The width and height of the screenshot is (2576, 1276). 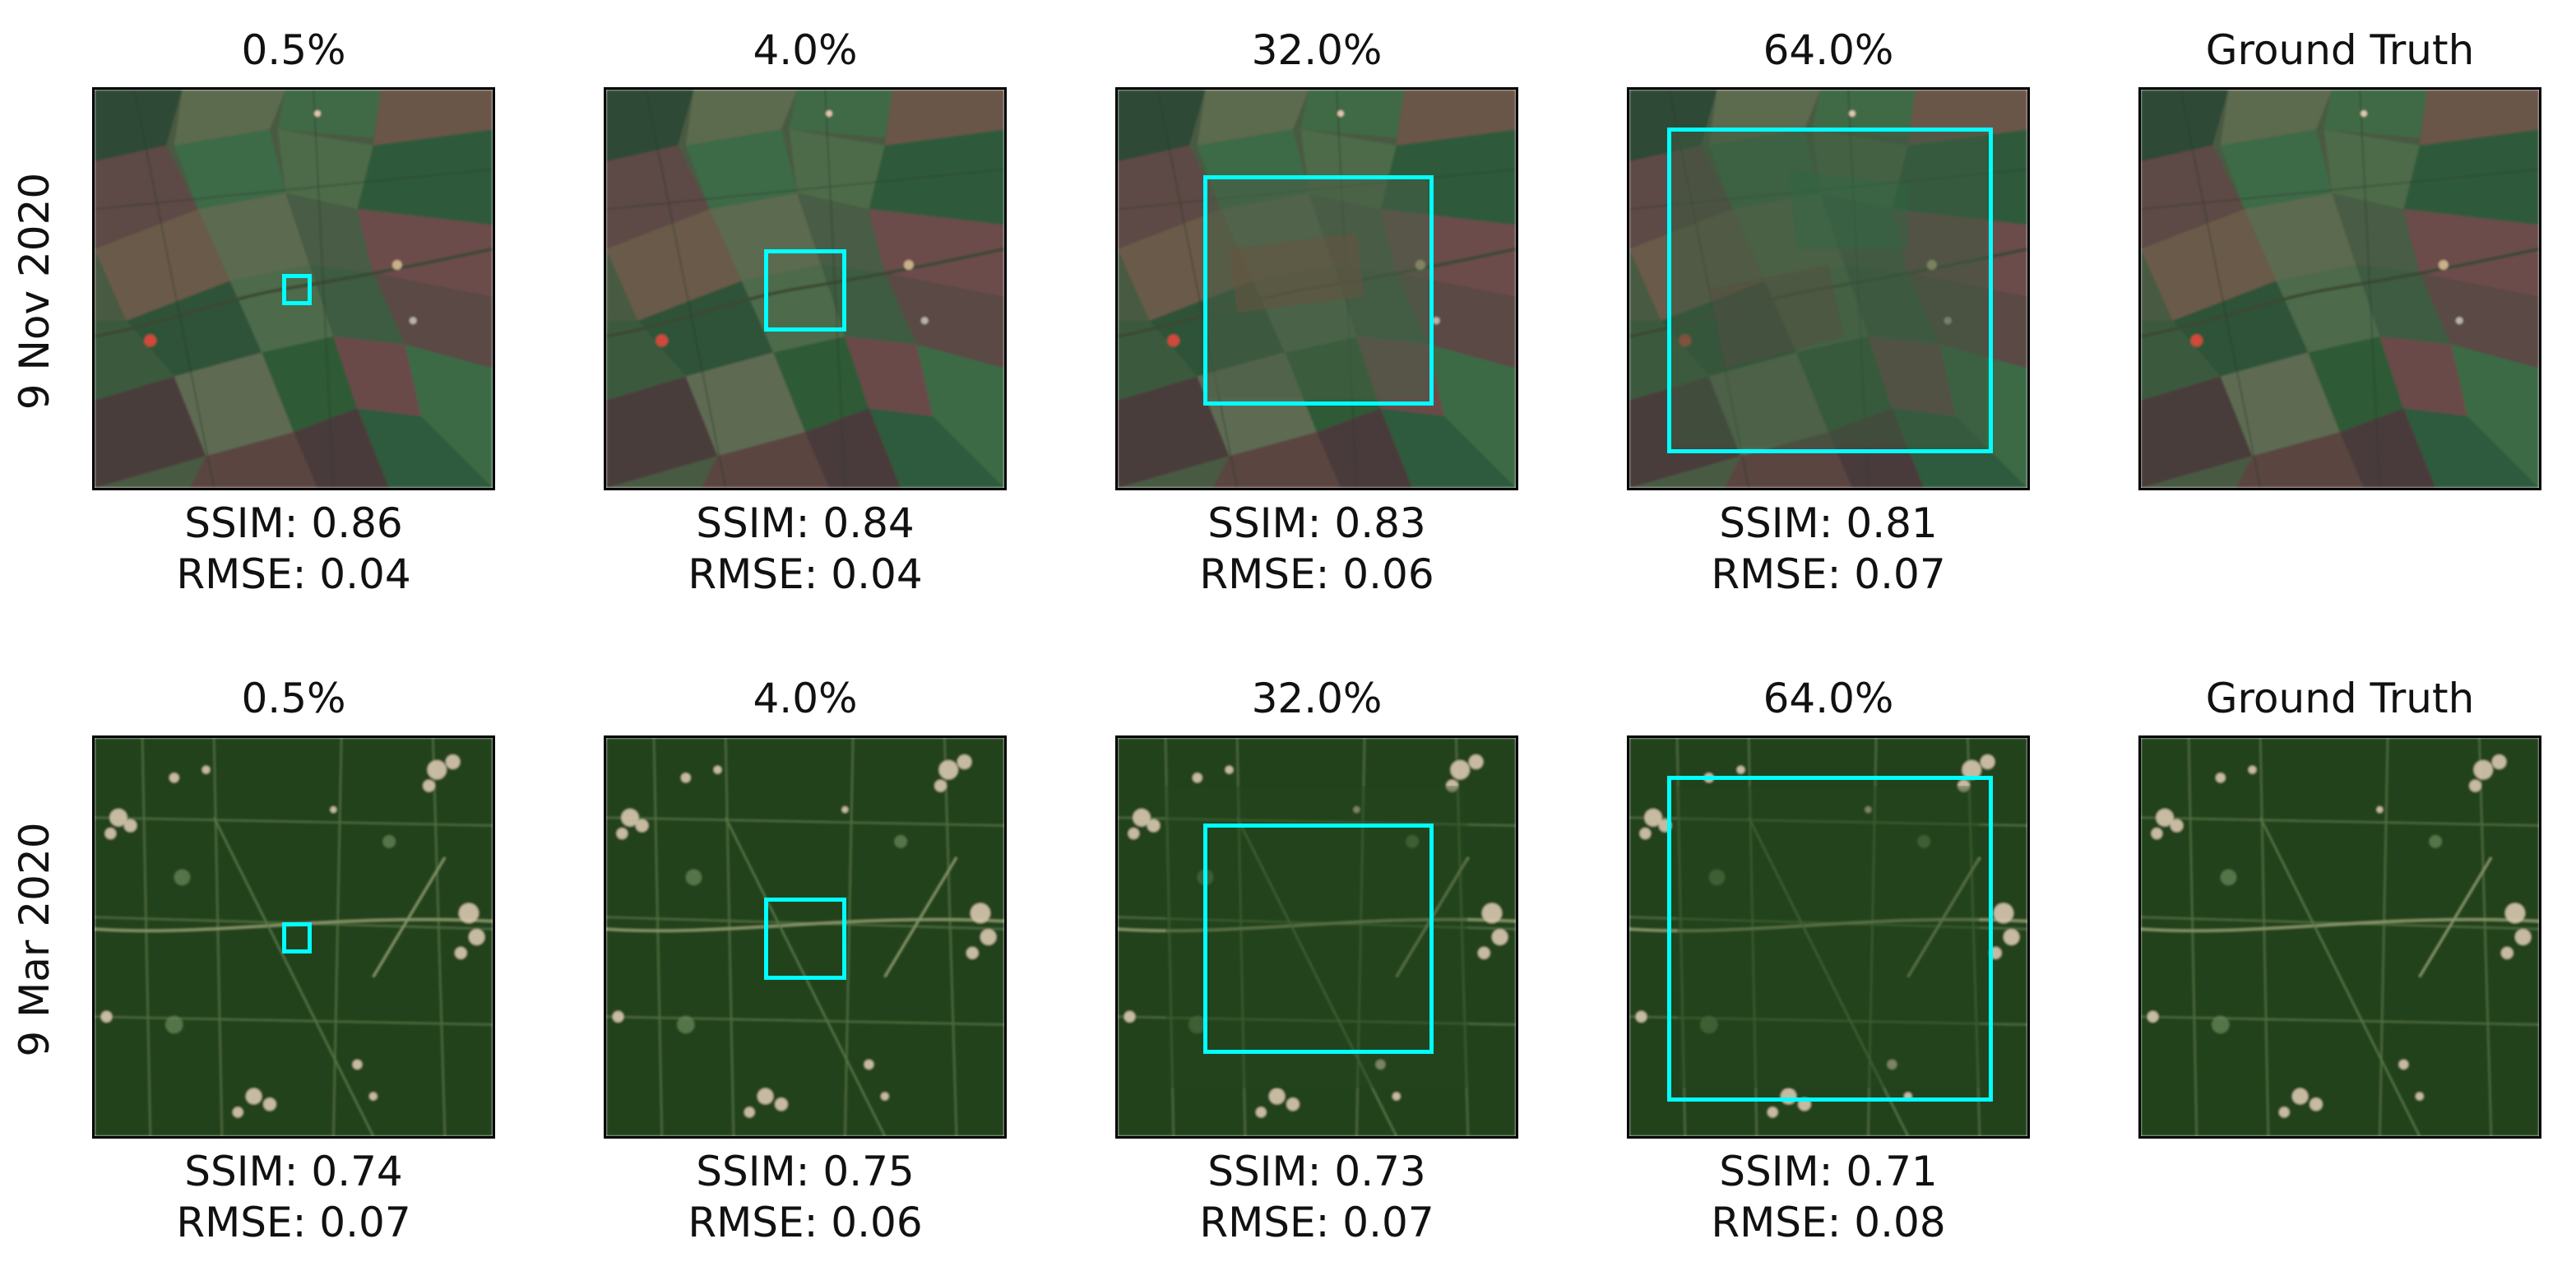 I want to click on image-panel-r1-c4, so click(x=1829, y=288).